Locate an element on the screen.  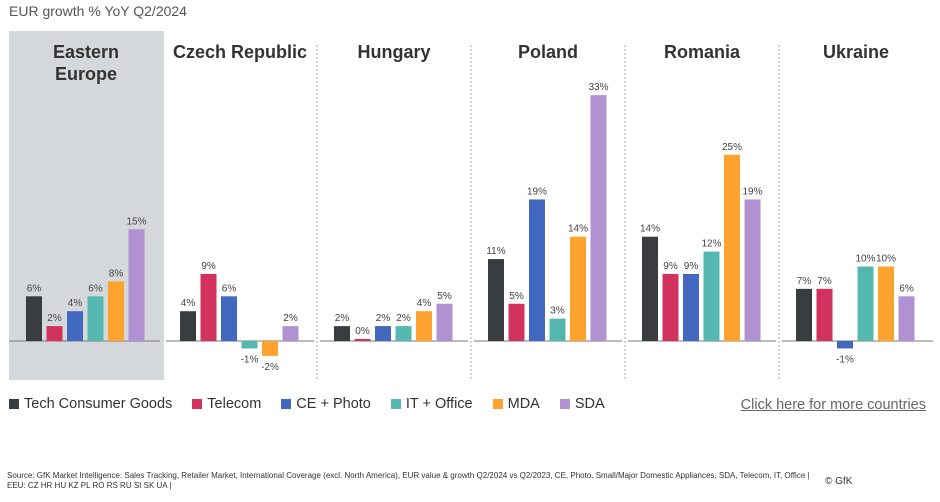
legend-label: MDA is located at coordinates (523, 404).